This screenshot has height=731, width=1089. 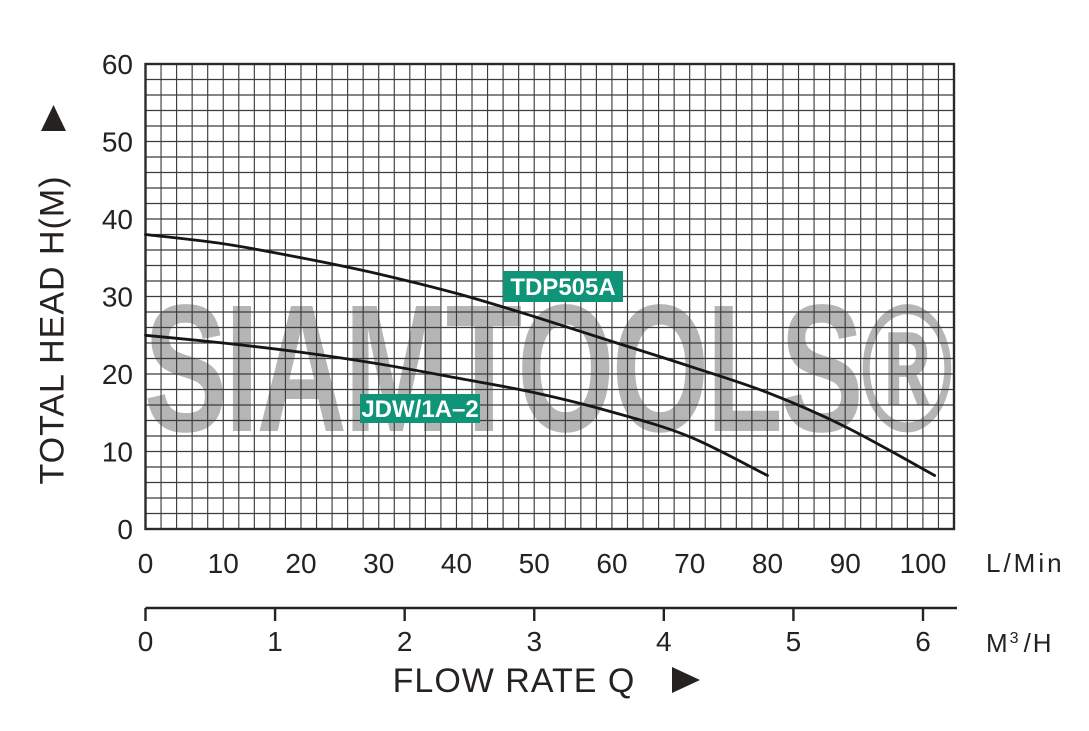 I want to click on y-tick-label: 30, so click(x=117, y=297).